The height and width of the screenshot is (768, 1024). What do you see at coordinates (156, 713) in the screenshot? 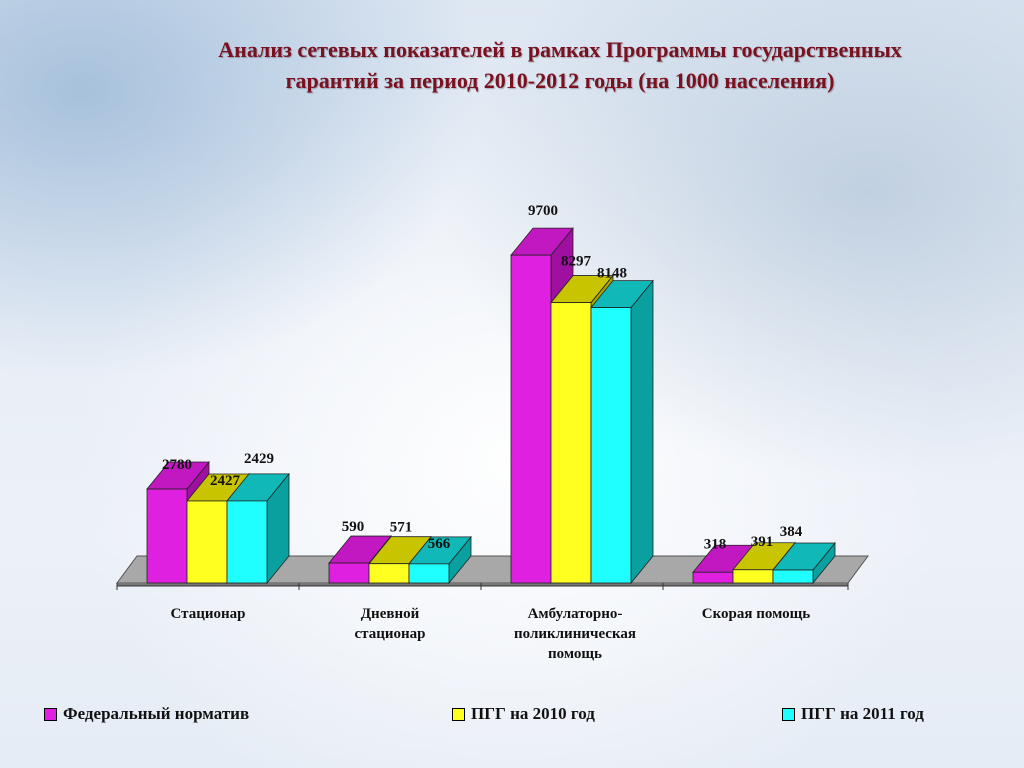
I see `legend-label-federal: Федеральный норматив` at bounding box center [156, 713].